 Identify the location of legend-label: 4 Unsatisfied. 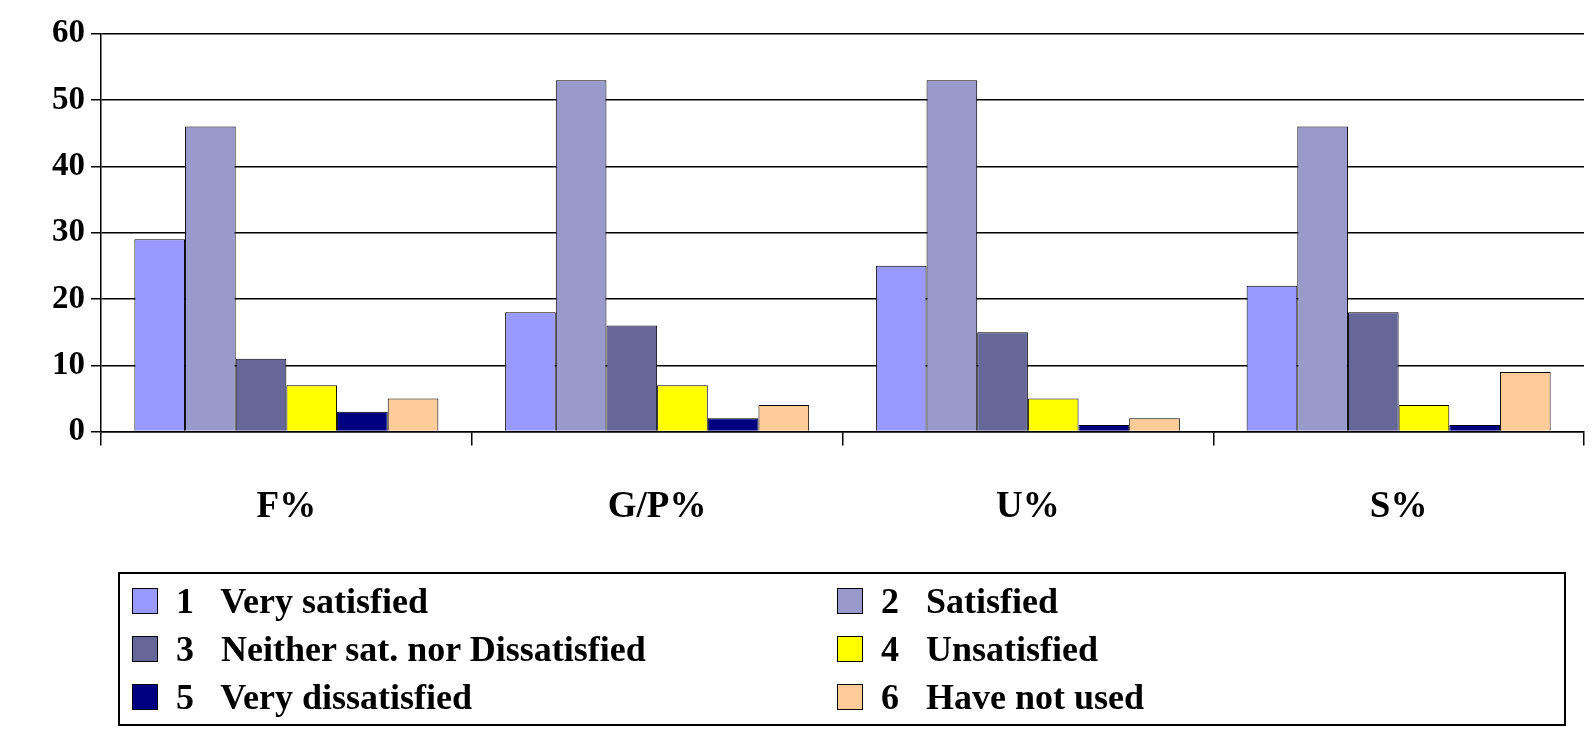
(990, 649).